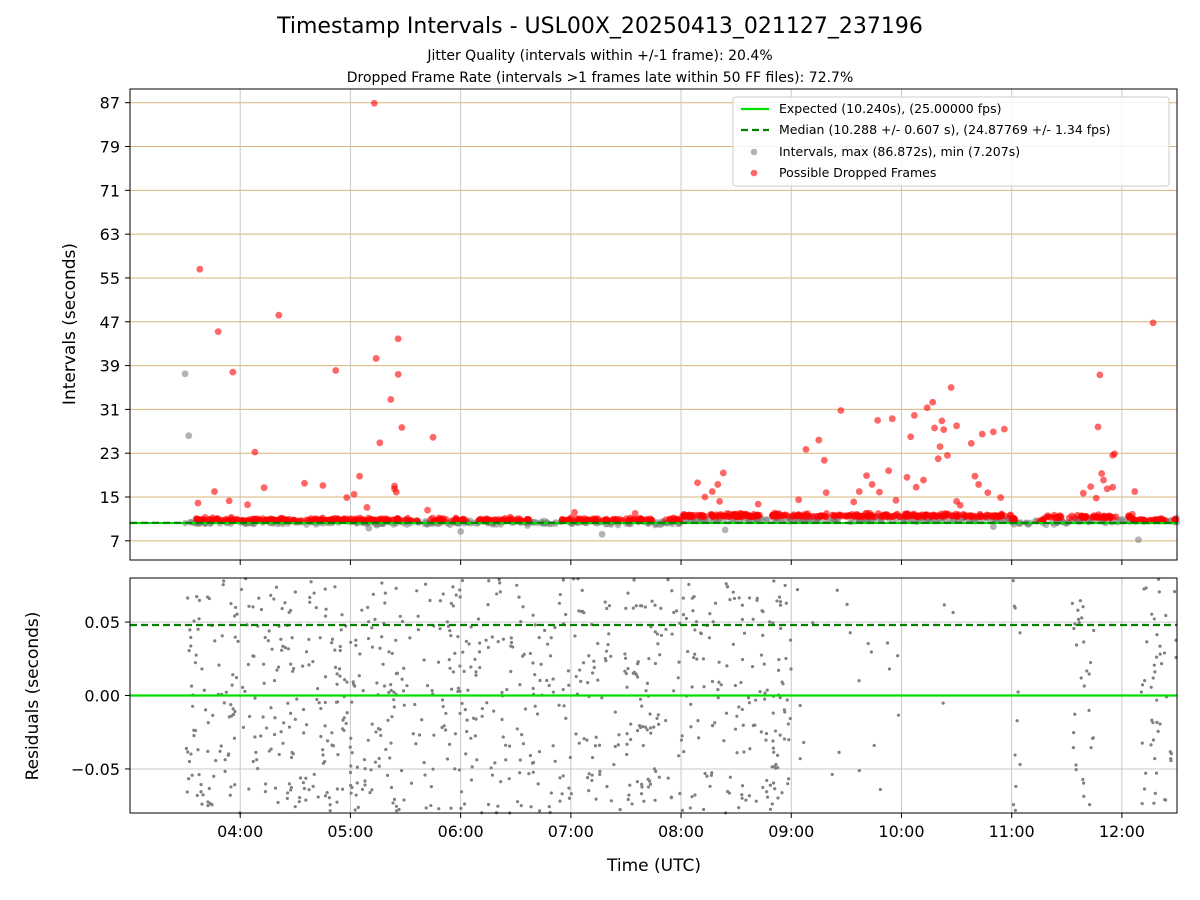 This screenshot has width=1200, height=900. I want to click on x-tick-label: 08:00, so click(681, 831).